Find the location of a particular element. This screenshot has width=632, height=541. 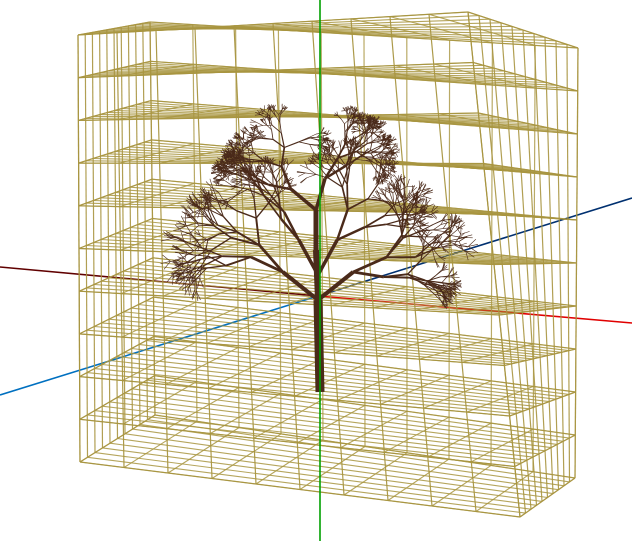

grid-front-face-line is located at coordinates (289, 303).